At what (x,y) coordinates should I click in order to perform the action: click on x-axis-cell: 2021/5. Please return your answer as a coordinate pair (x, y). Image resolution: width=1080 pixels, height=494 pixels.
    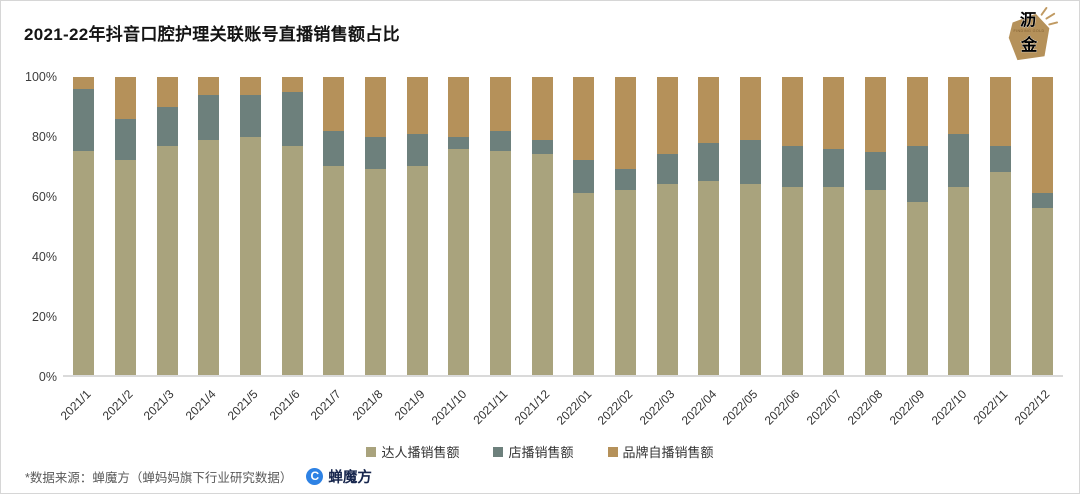
    Looking at the image, I should click on (248, 407).